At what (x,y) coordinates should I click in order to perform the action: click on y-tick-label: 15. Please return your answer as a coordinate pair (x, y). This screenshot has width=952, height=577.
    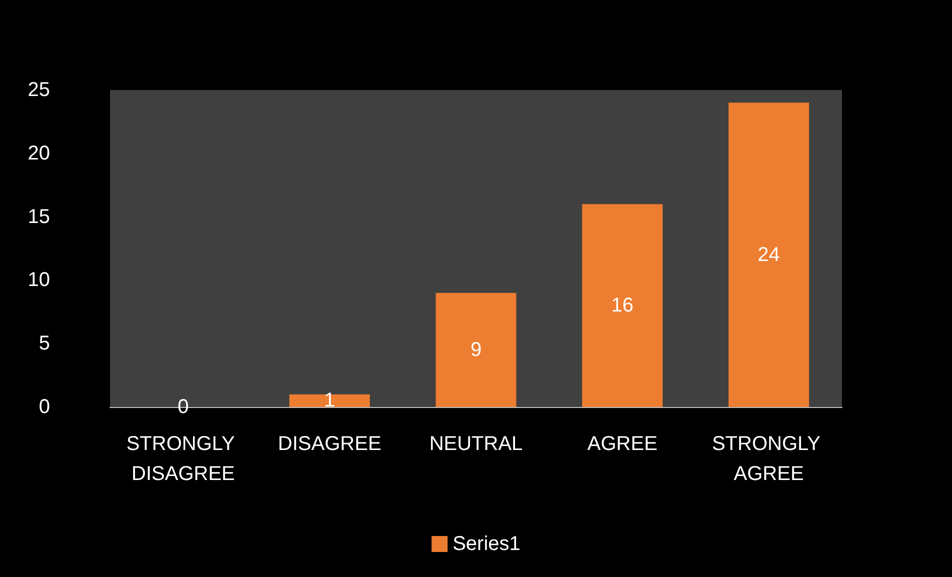
    Looking at the image, I should click on (39, 217).